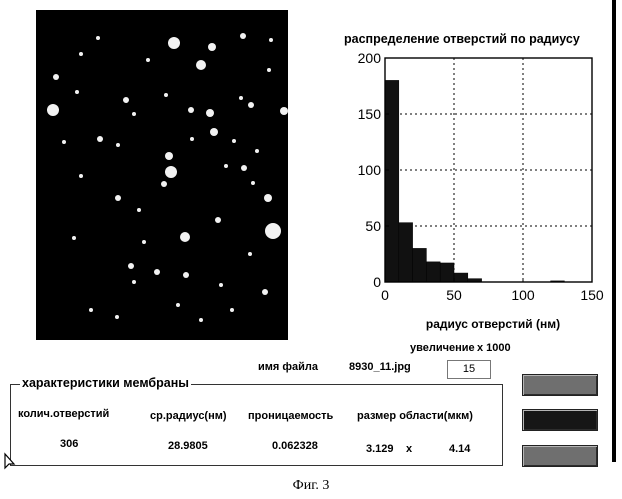  I want to click on y-tick-label: 200, so click(370, 58).